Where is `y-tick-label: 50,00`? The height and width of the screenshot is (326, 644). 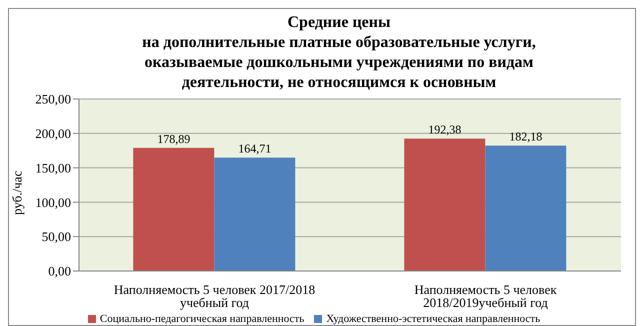 y-tick-label: 50,00 is located at coordinates (56, 236).